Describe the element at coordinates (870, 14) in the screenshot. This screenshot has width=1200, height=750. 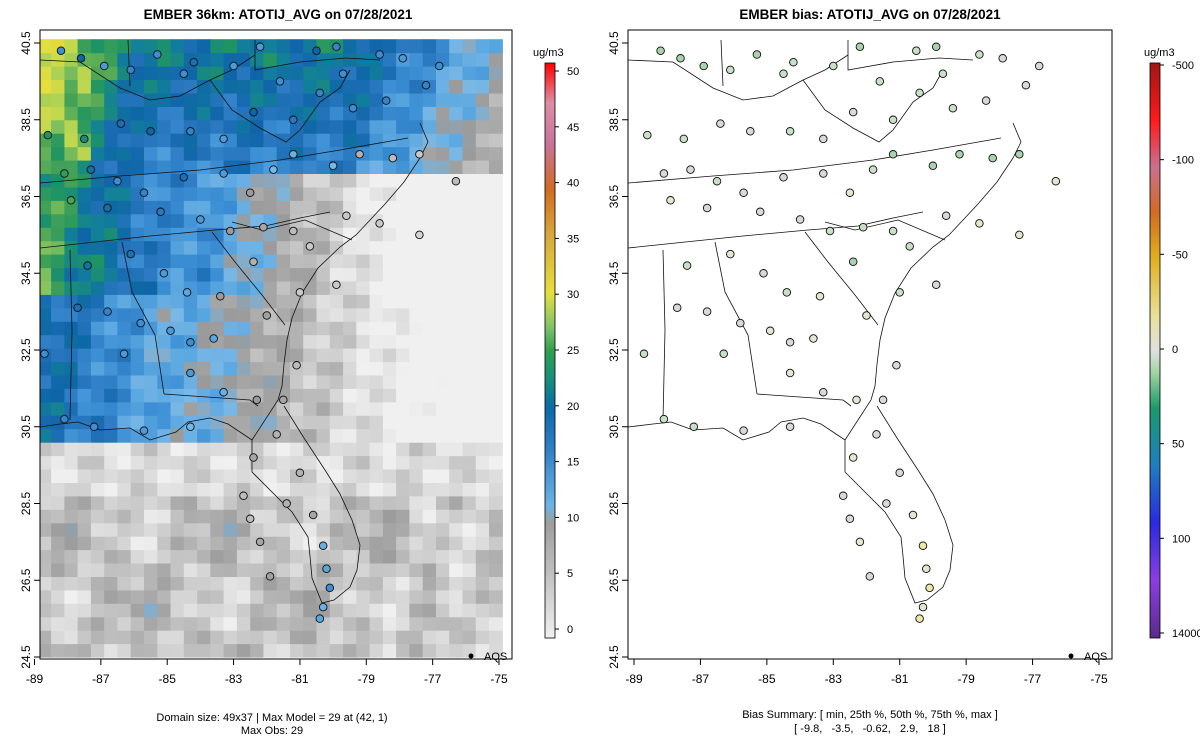
I see `right-title: EMBER bias: ATOTIJ_AVG on 07/28/2021` at that location.